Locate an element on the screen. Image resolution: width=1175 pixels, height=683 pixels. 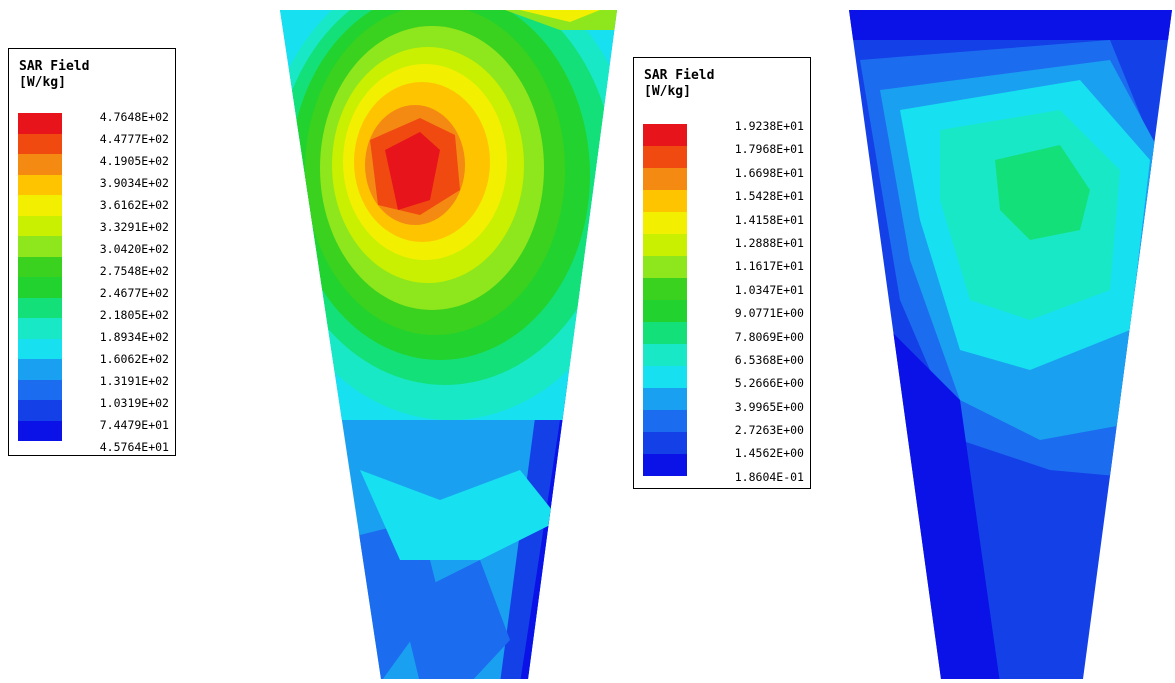
scale-label: 1.8934E+02 is located at coordinates (119, 337).